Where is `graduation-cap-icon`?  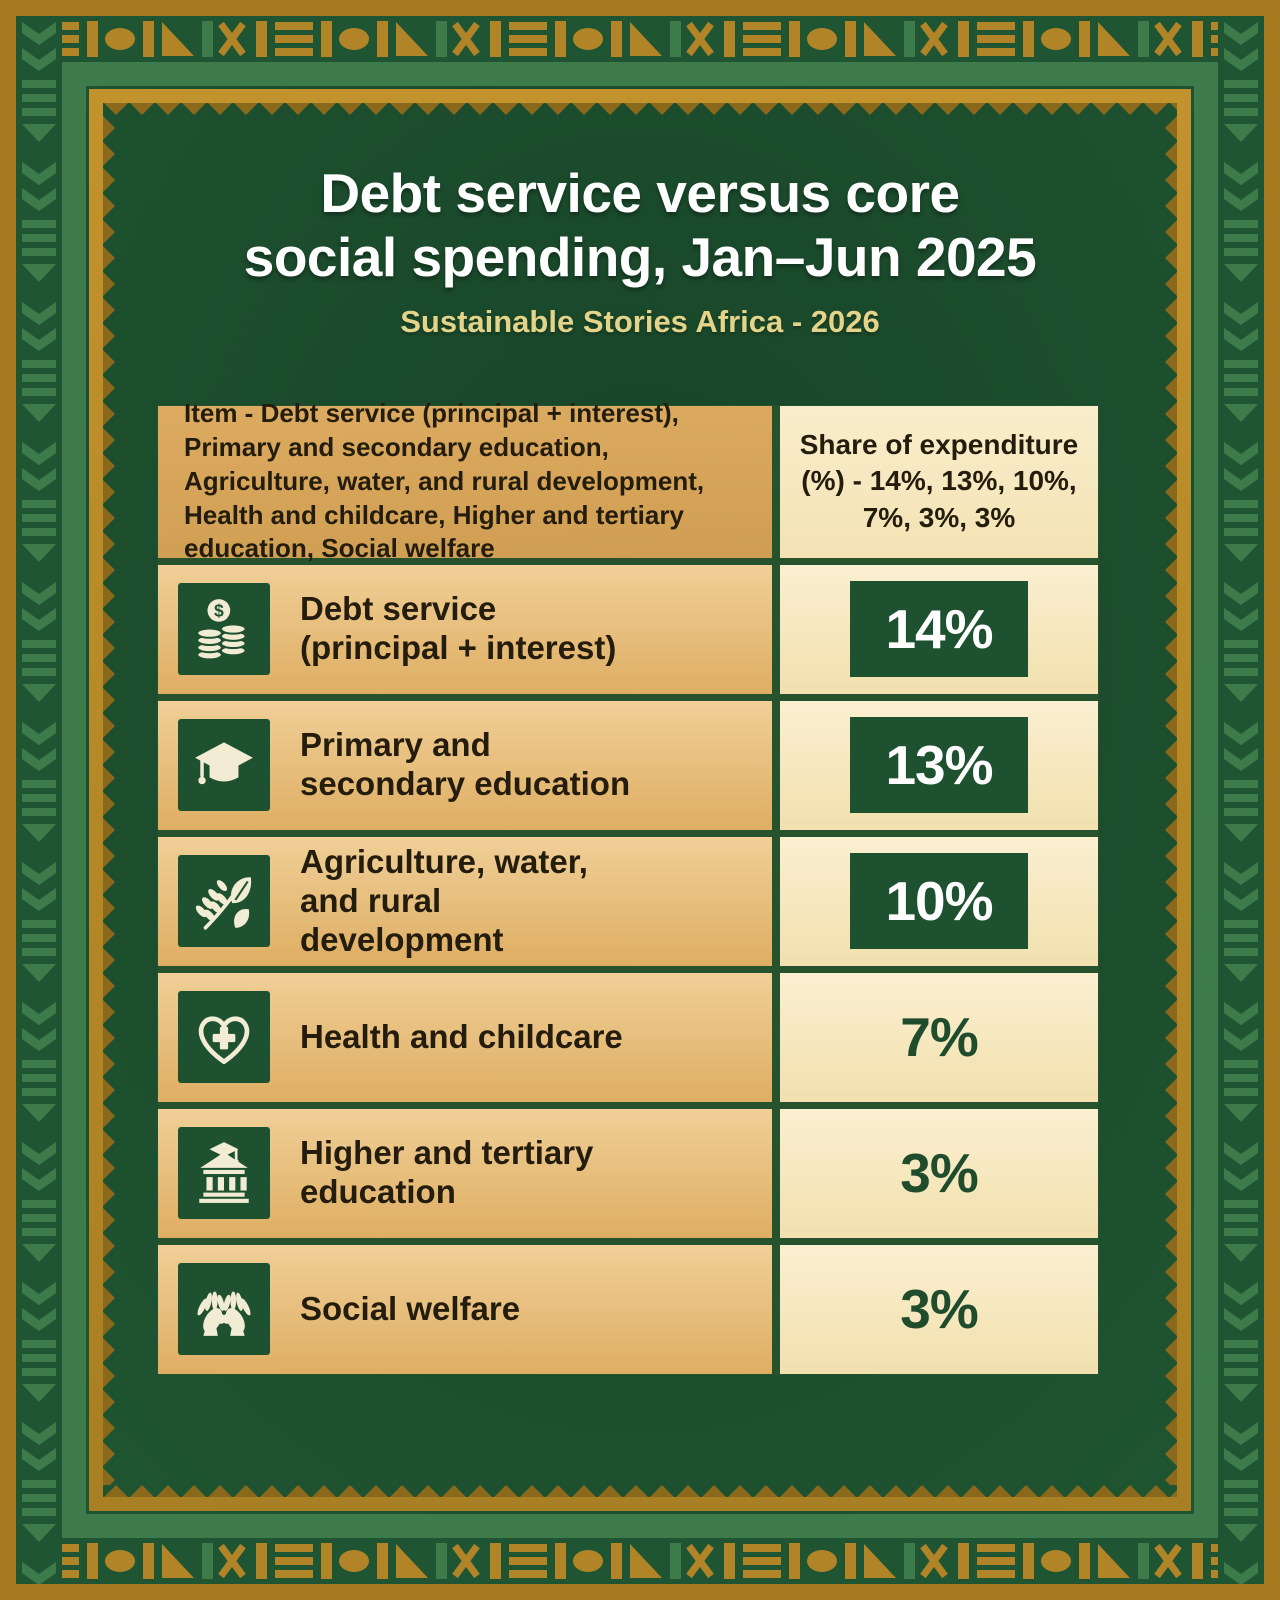 graduation-cap-icon is located at coordinates (224, 765).